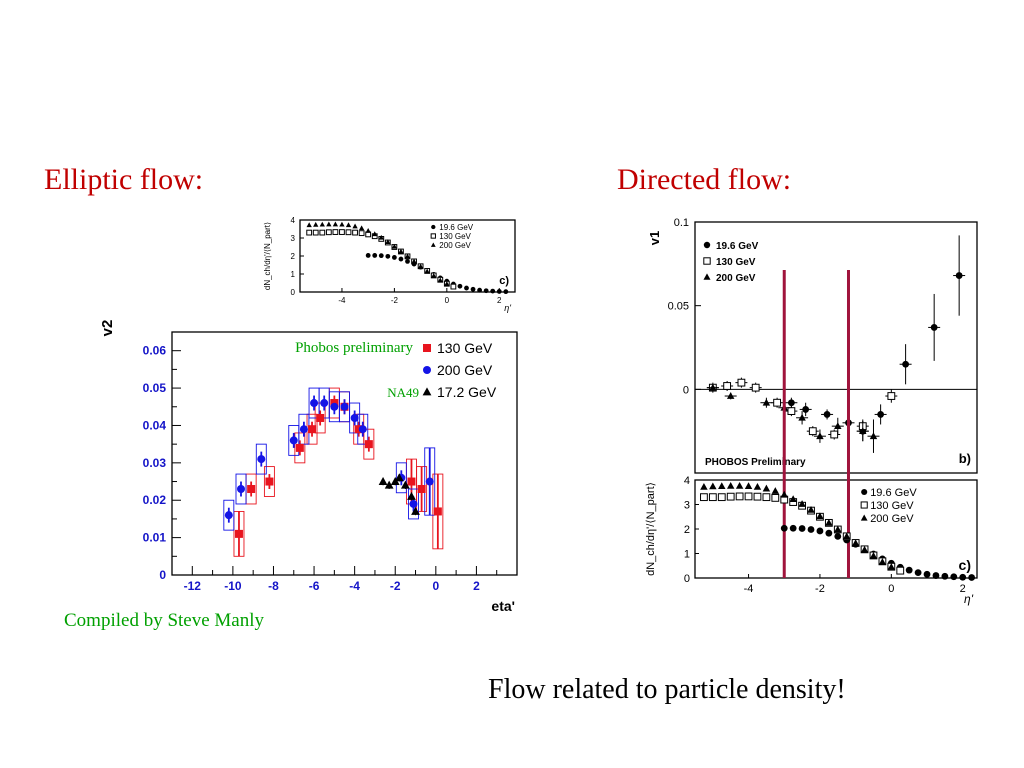 The width and height of the screenshot is (1024, 768). I want to click on v1-ylabel: v1, so click(654, 238).